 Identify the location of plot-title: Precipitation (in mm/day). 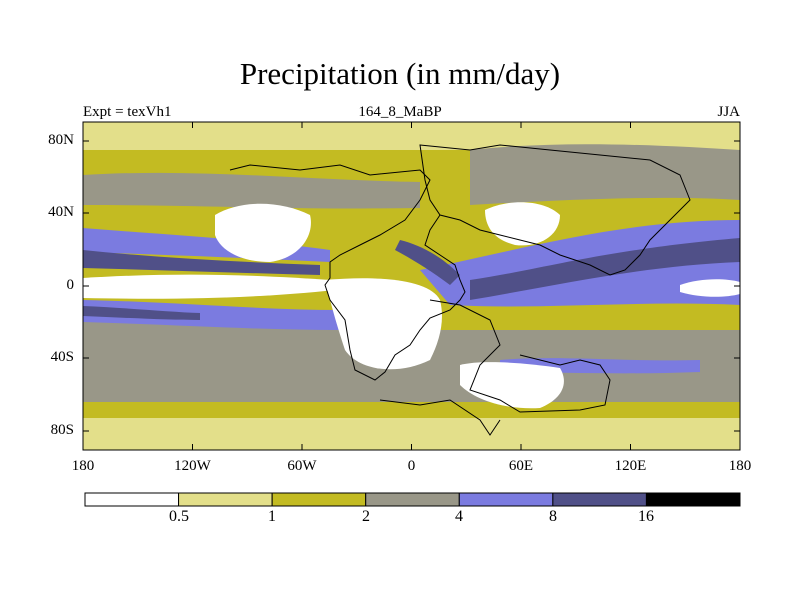
(400, 73).